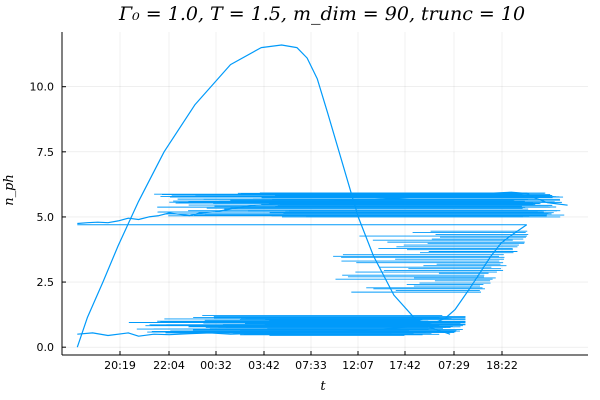  I want to click on x-tick-label: 03:42, so click(264, 365).